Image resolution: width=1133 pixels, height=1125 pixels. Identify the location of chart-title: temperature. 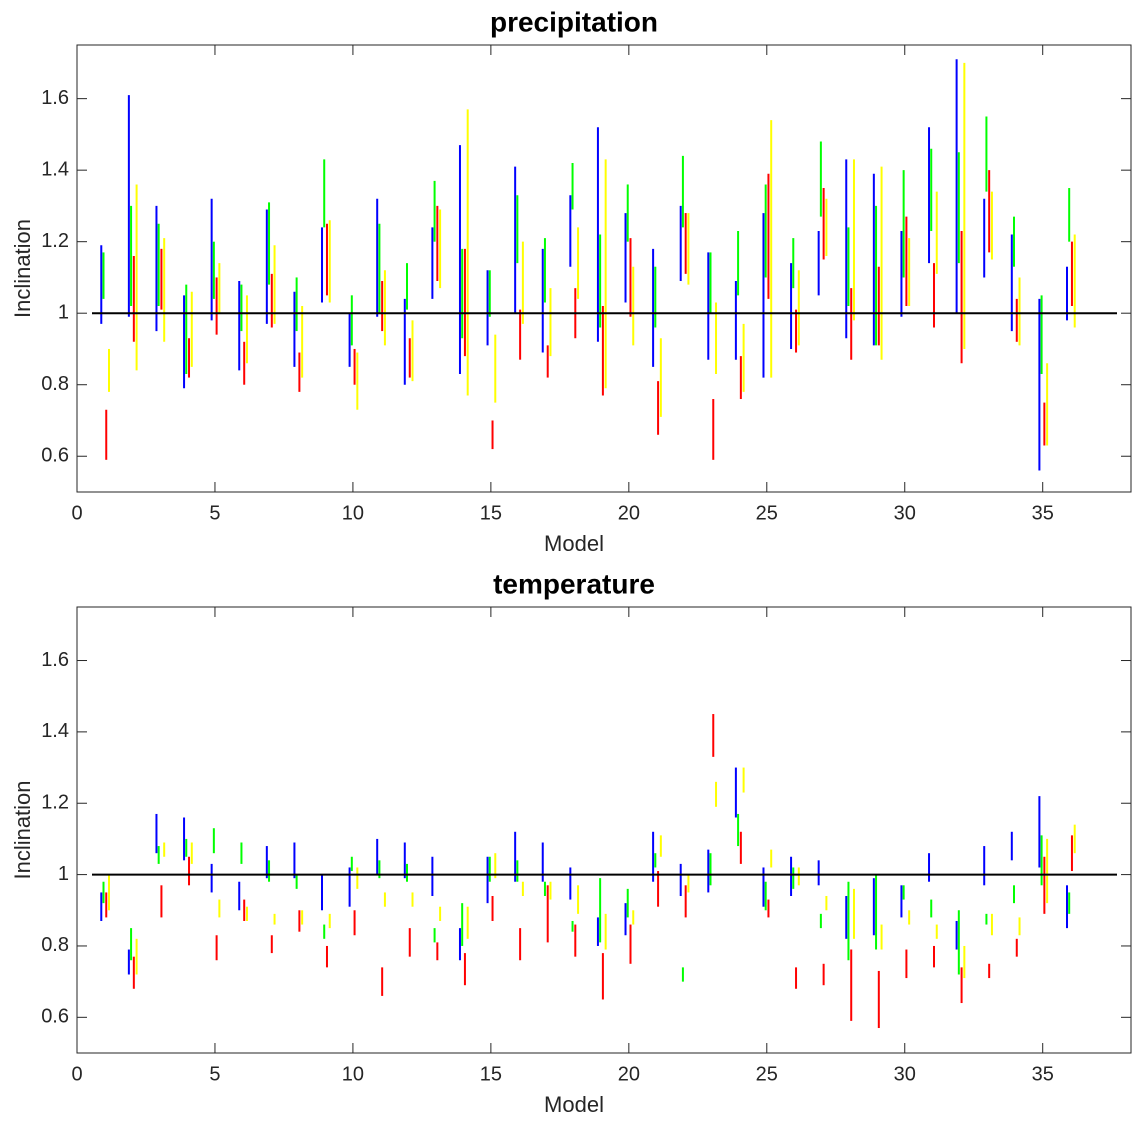
(574, 583).